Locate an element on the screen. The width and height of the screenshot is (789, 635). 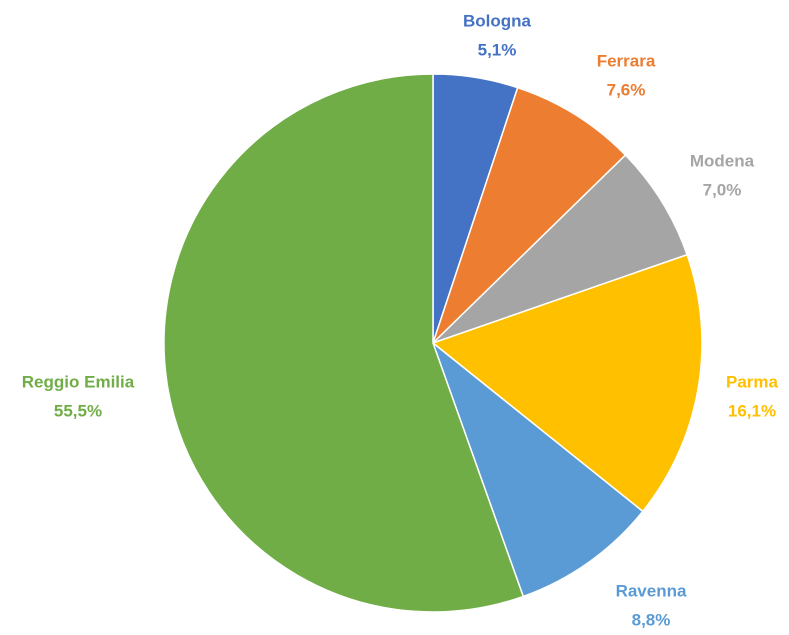
value-label: 7,0% is located at coordinates (722, 189).